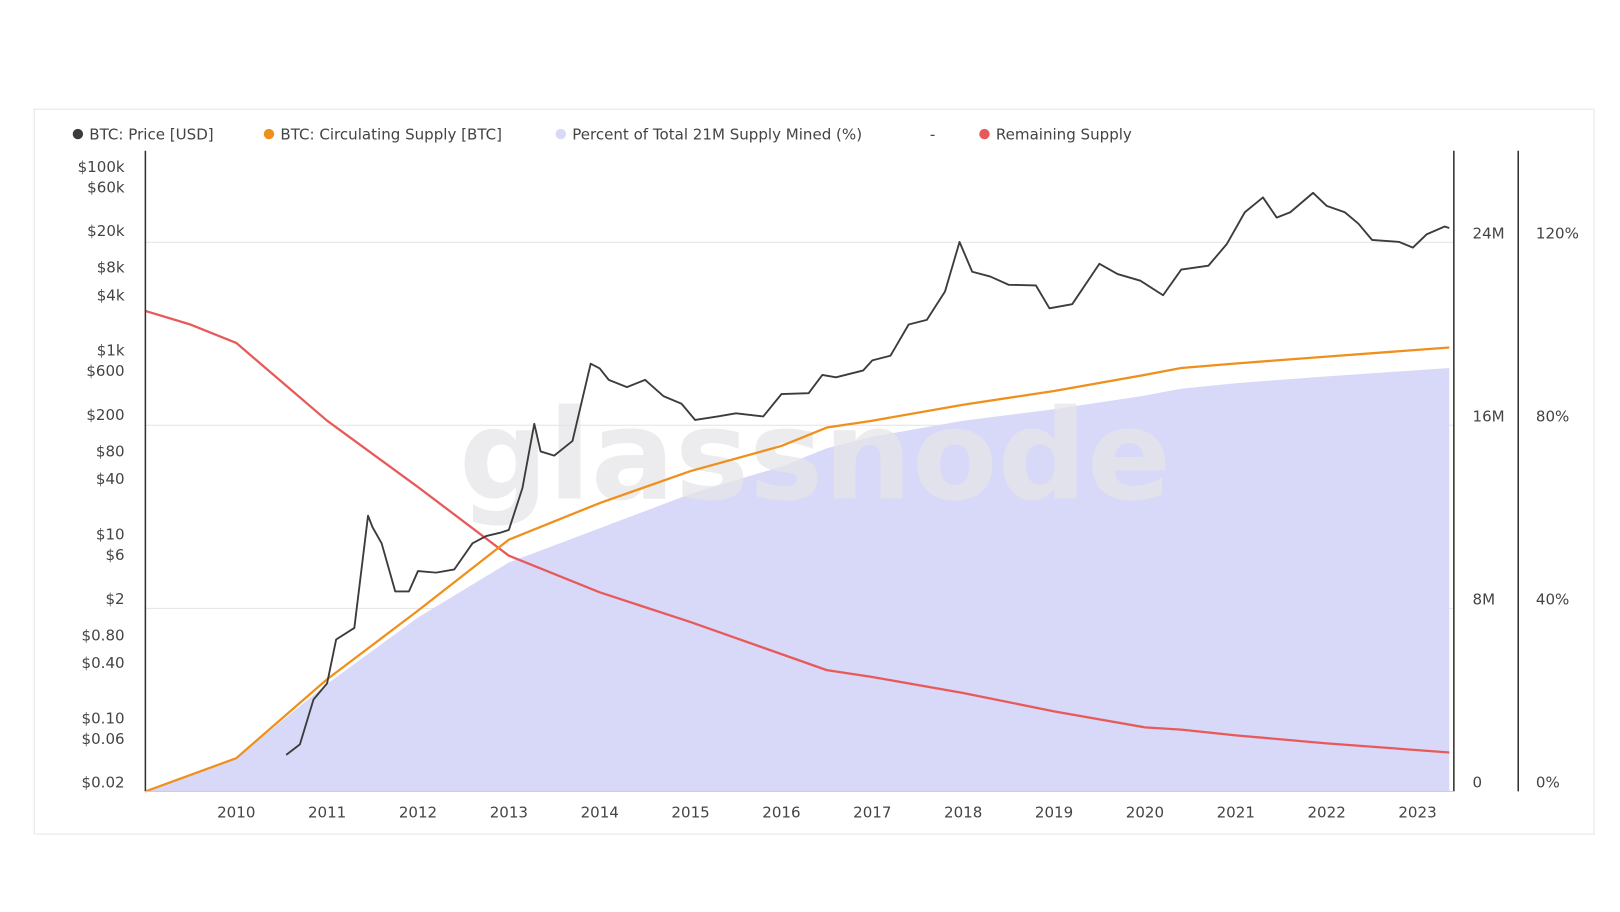 Image resolution: width=1620 pixels, height=912 pixels. Describe the element at coordinates (105, 415) in the screenshot. I see `y-tick-label: $200` at that location.